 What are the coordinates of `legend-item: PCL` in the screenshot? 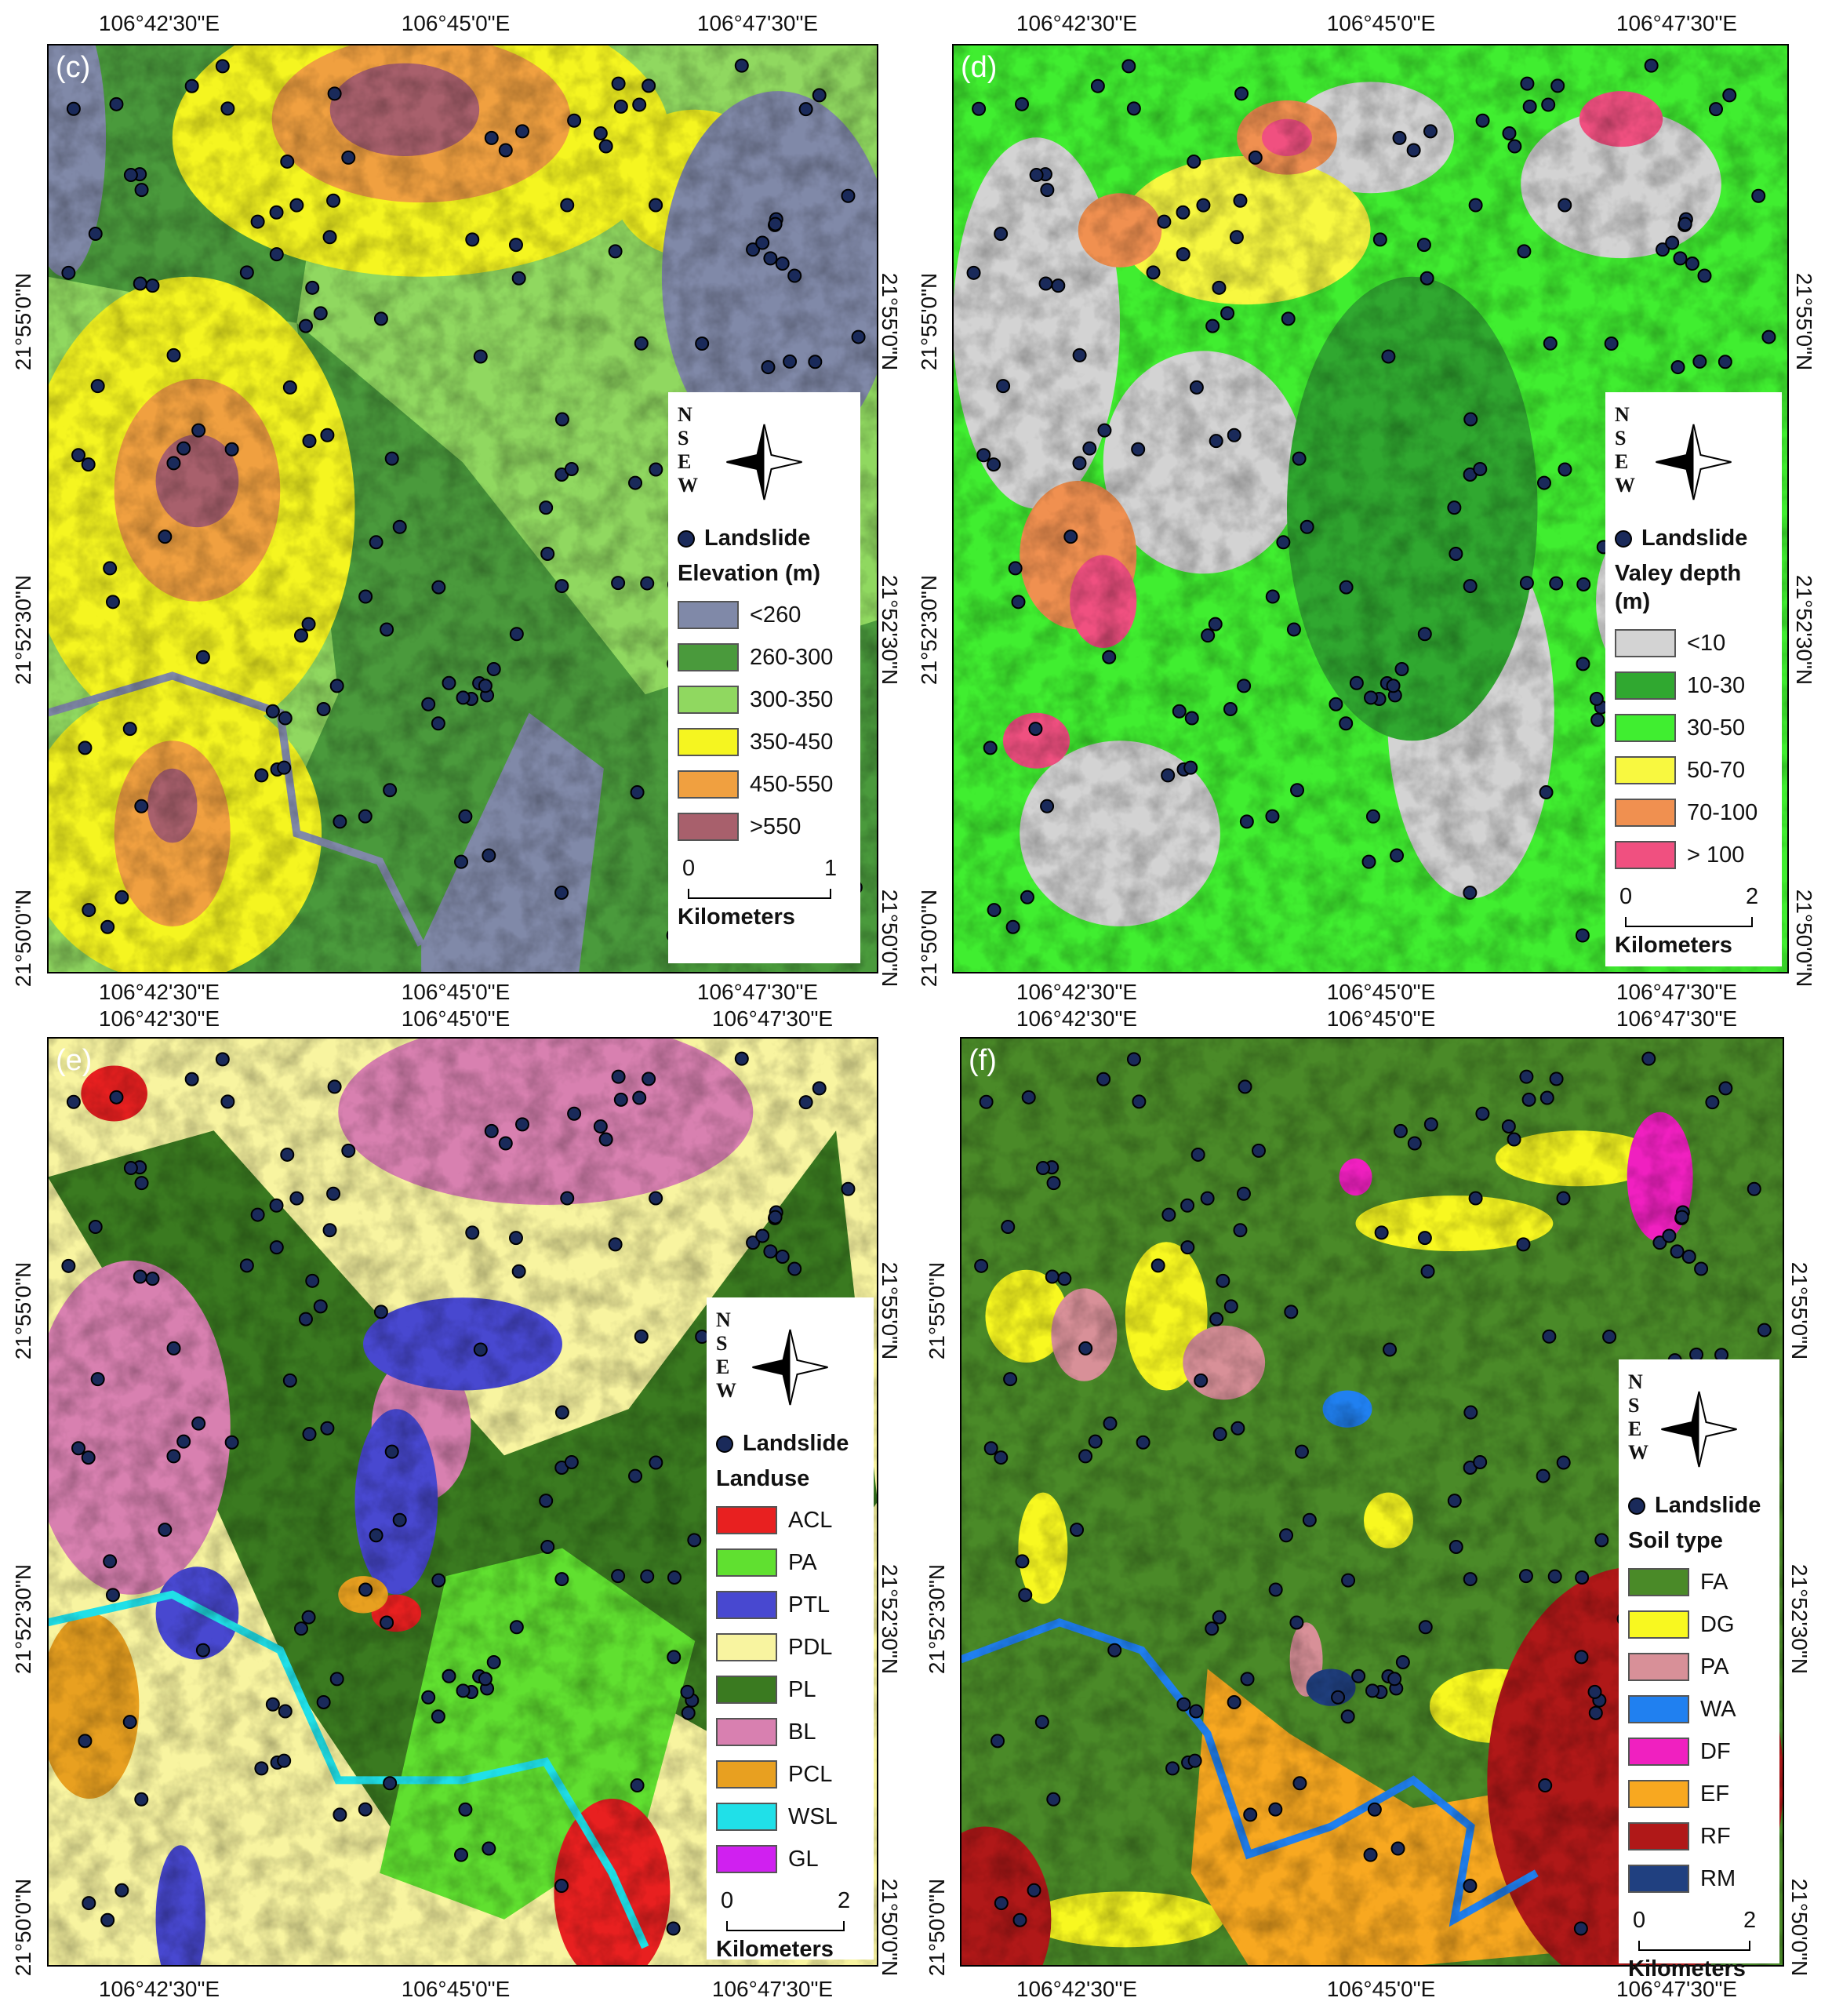 It's located at (790, 1774).